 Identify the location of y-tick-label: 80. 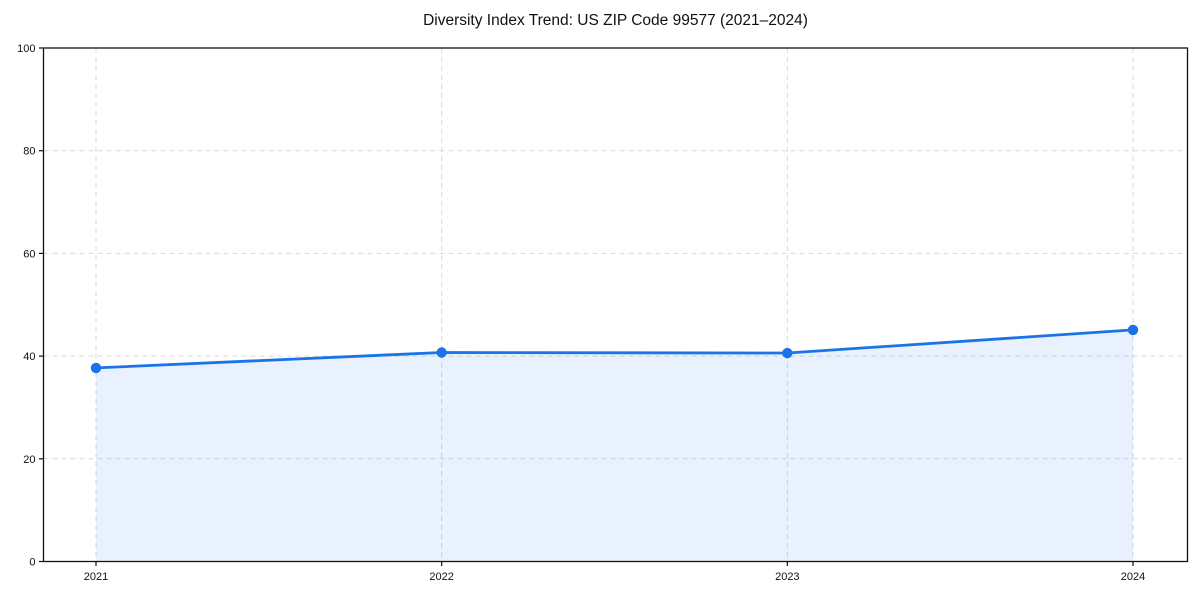
(29, 152).